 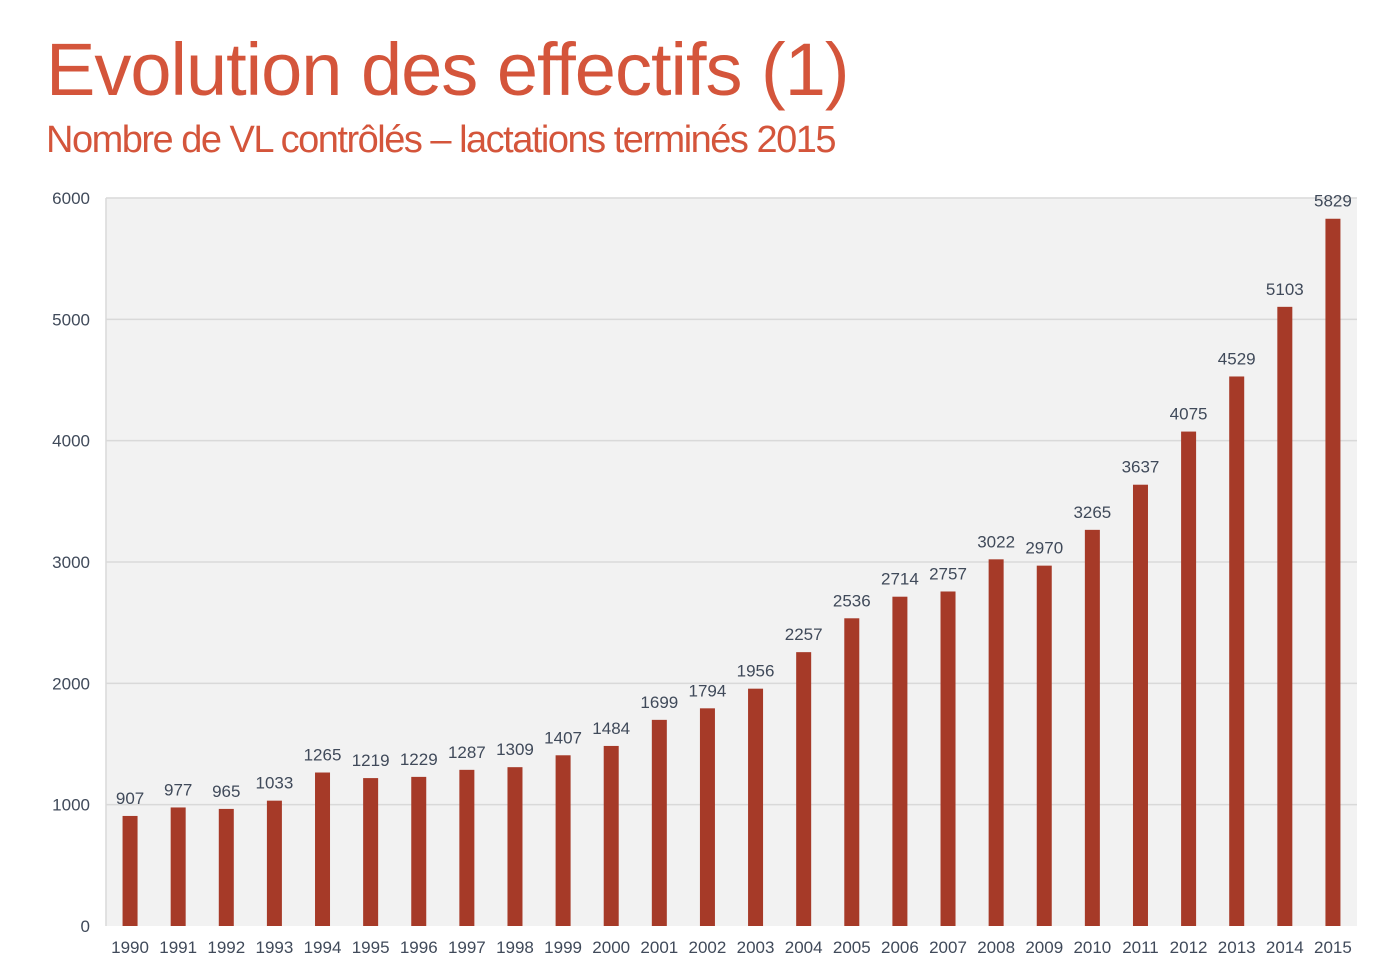 I want to click on data-label: 965, so click(x=226, y=791).